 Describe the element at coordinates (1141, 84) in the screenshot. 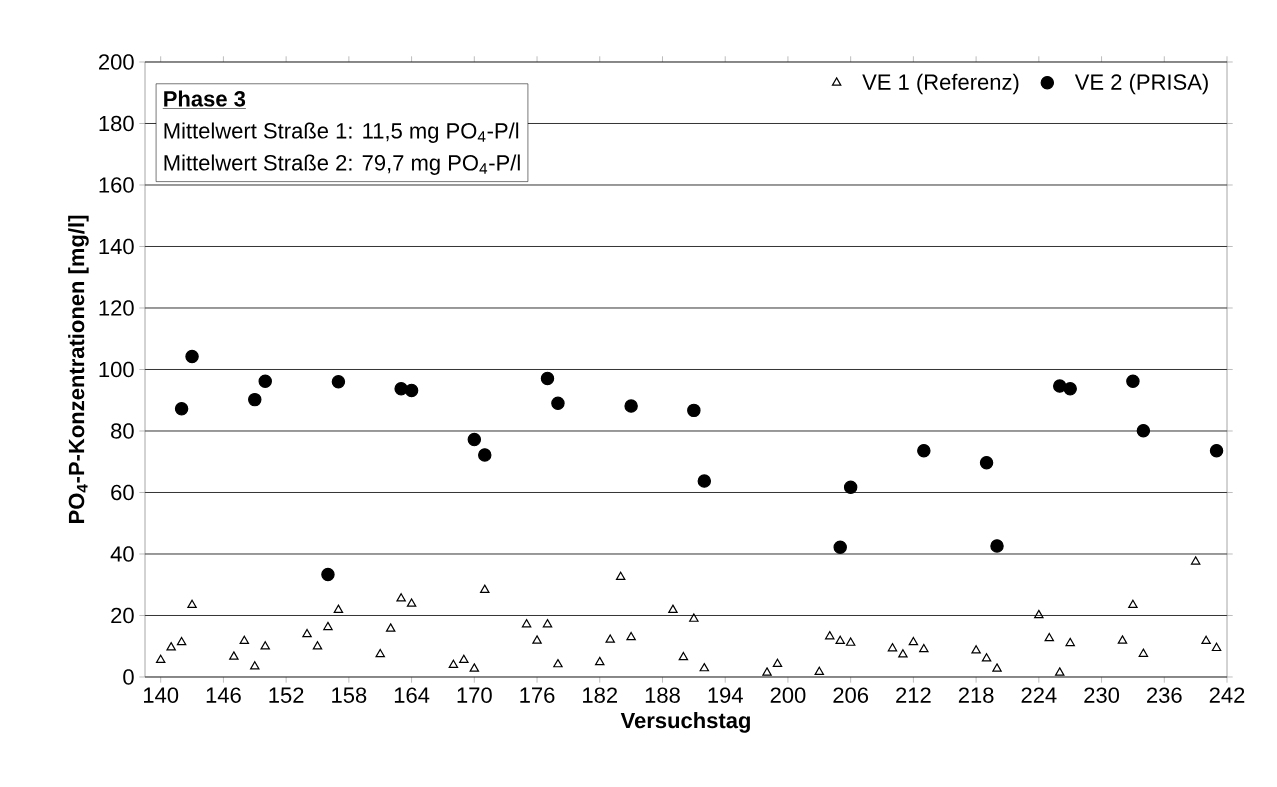

I see `legend-label: VE 2 (PRISA)` at that location.